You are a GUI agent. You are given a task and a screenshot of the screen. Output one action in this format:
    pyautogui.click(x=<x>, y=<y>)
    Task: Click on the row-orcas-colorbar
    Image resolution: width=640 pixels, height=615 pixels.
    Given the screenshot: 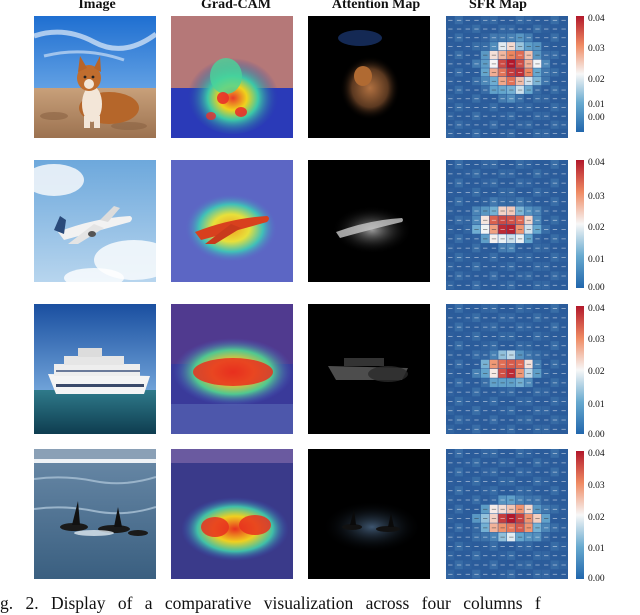 What is the action you would take?
    pyautogui.click(x=580, y=515)
    